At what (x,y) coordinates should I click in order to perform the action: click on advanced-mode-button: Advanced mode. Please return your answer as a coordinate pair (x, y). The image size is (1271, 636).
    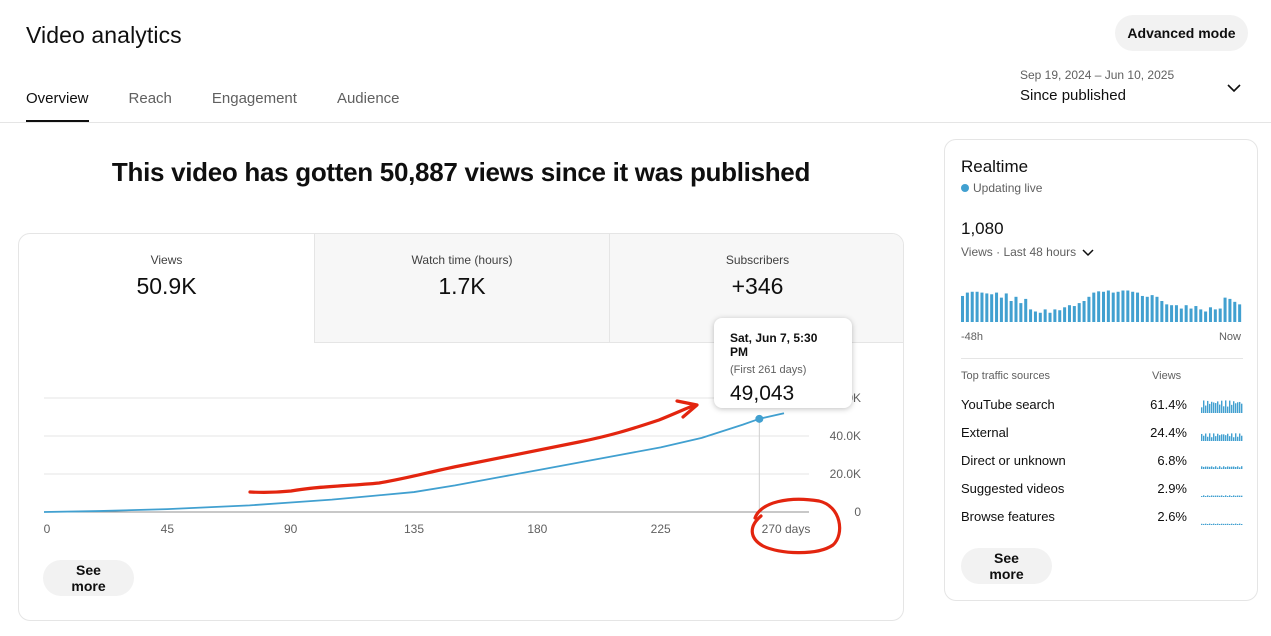
    Looking at the image, I should click on (1181, 33).